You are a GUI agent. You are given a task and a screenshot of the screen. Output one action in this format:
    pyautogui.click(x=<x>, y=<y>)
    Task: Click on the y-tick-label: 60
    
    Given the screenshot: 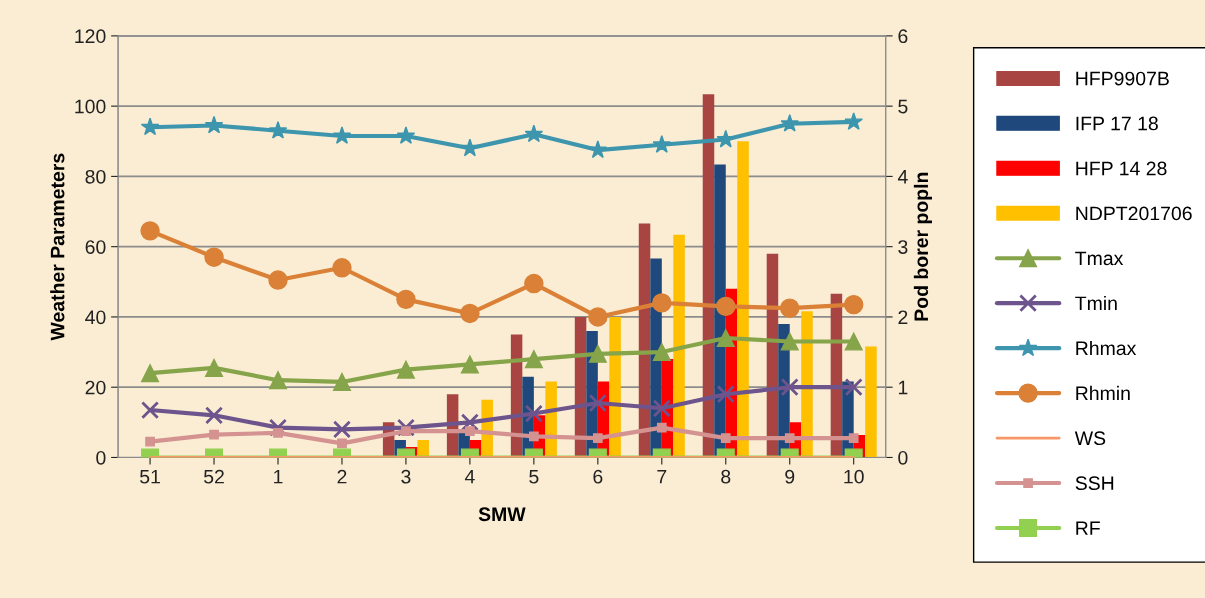 What is the action you would take?
    pyautogui.click(x=95, y=247)
    